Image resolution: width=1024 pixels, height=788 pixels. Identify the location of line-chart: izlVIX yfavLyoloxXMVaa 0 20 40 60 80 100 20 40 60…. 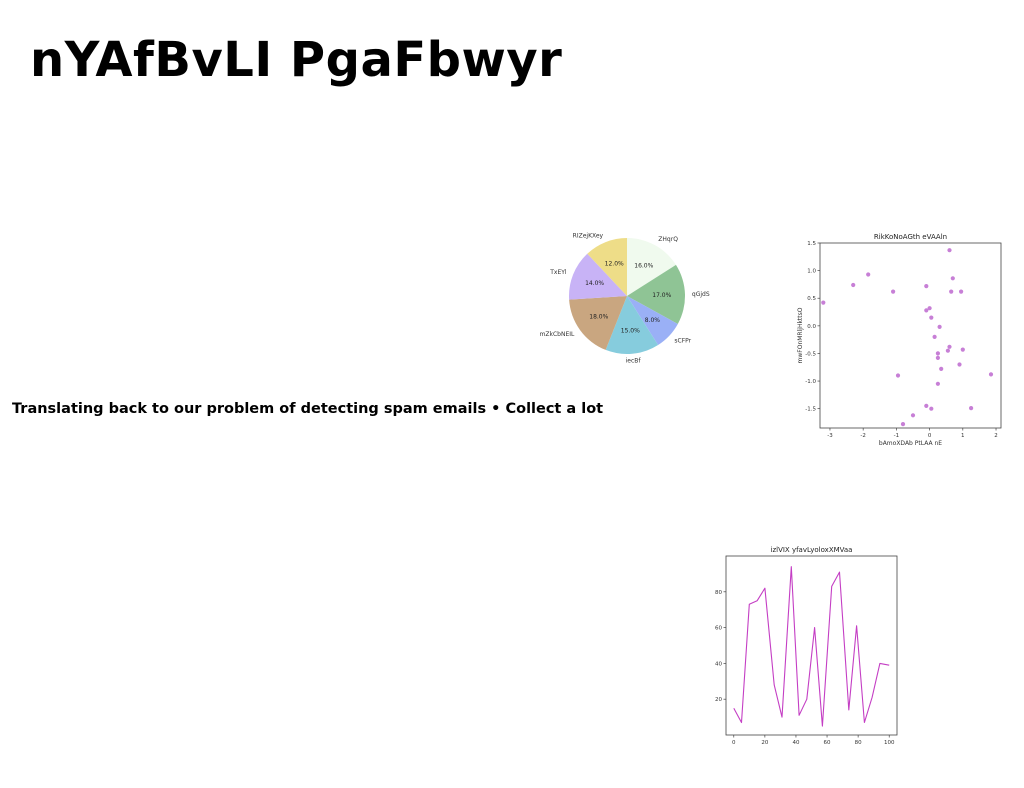
(806, 646).